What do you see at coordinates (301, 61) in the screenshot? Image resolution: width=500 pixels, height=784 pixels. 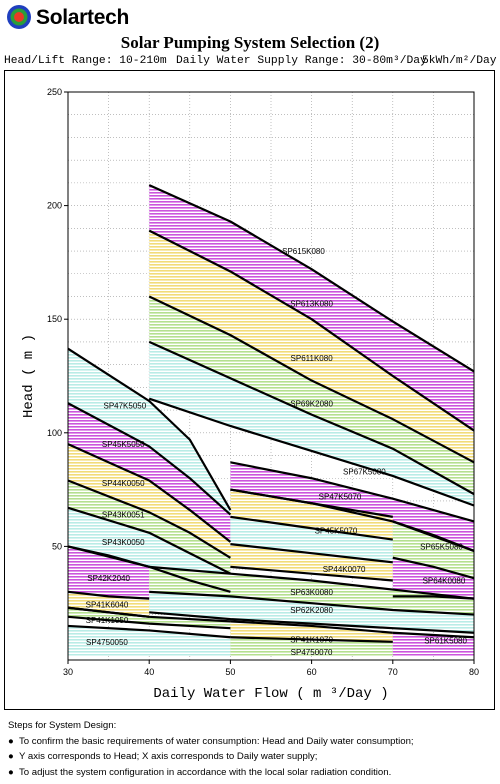 I see `supply-range-text: Daily Water Supply Range: 30-80m³/Day` at bounding box center [301, 61].